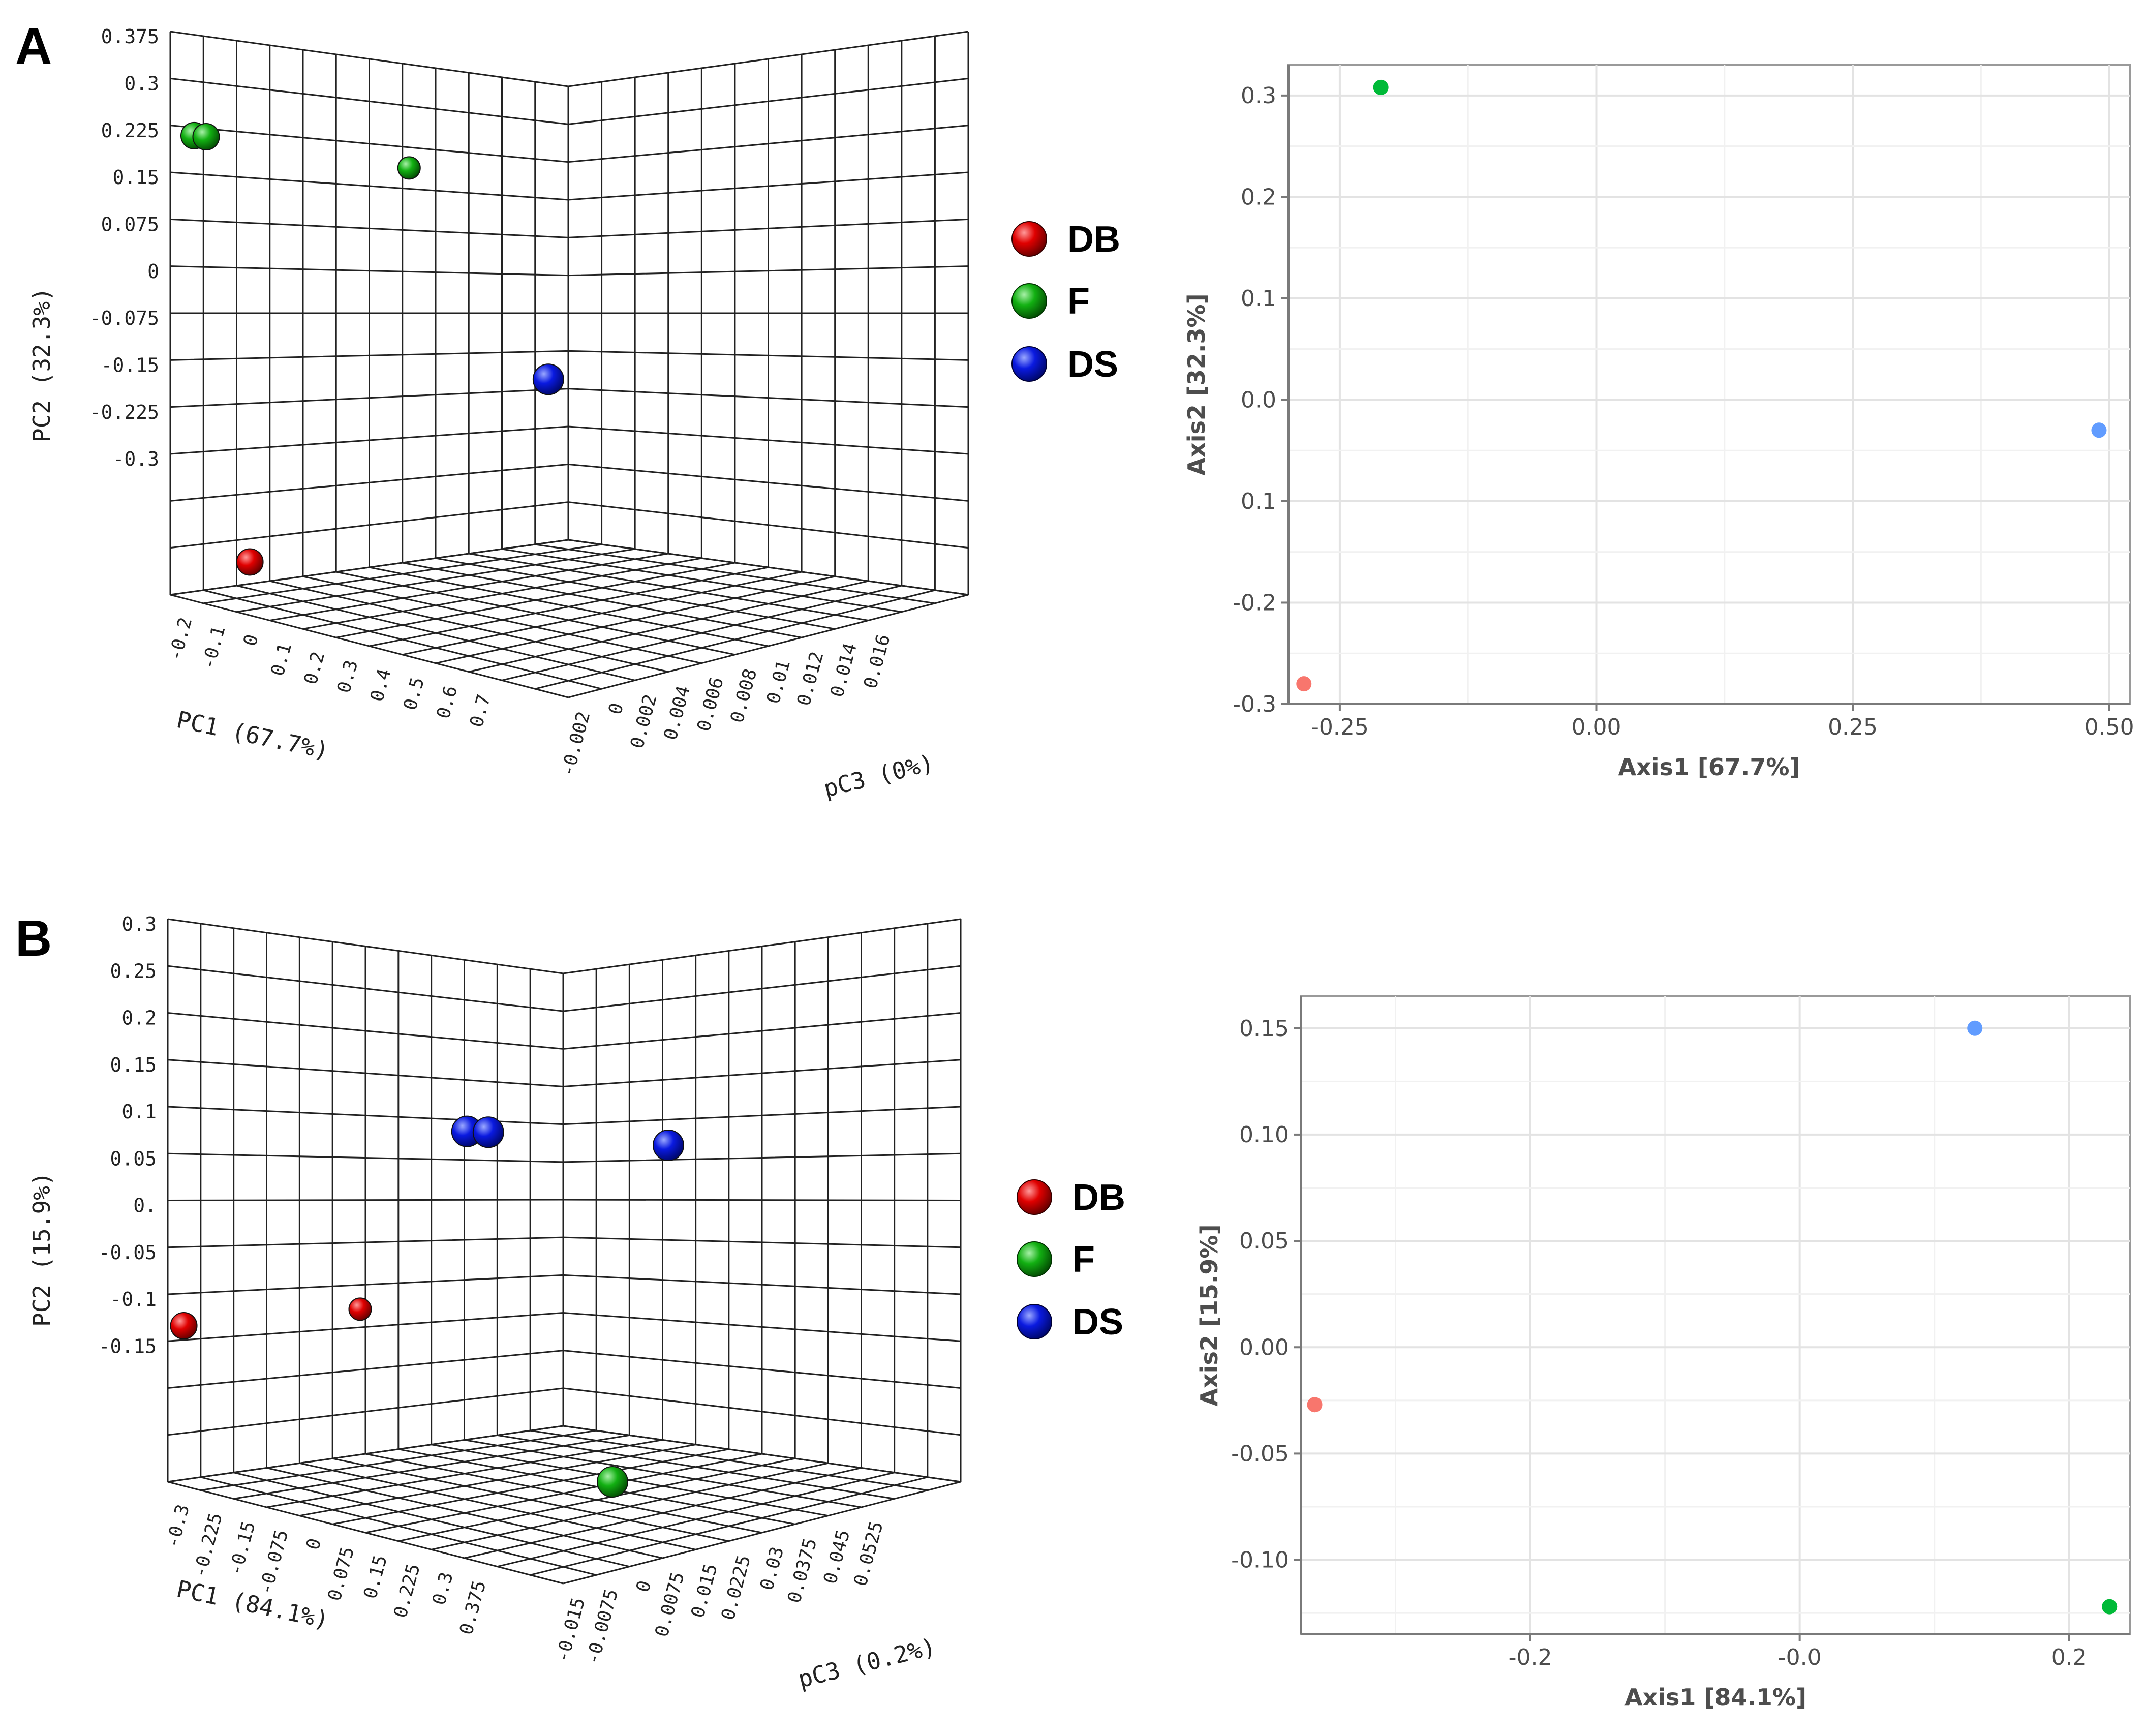 The image size is (2146, 1736). Describe the element at coordinates (242, 1548) in the screenshot. I see `x-tick-label: -0.15` at that location.